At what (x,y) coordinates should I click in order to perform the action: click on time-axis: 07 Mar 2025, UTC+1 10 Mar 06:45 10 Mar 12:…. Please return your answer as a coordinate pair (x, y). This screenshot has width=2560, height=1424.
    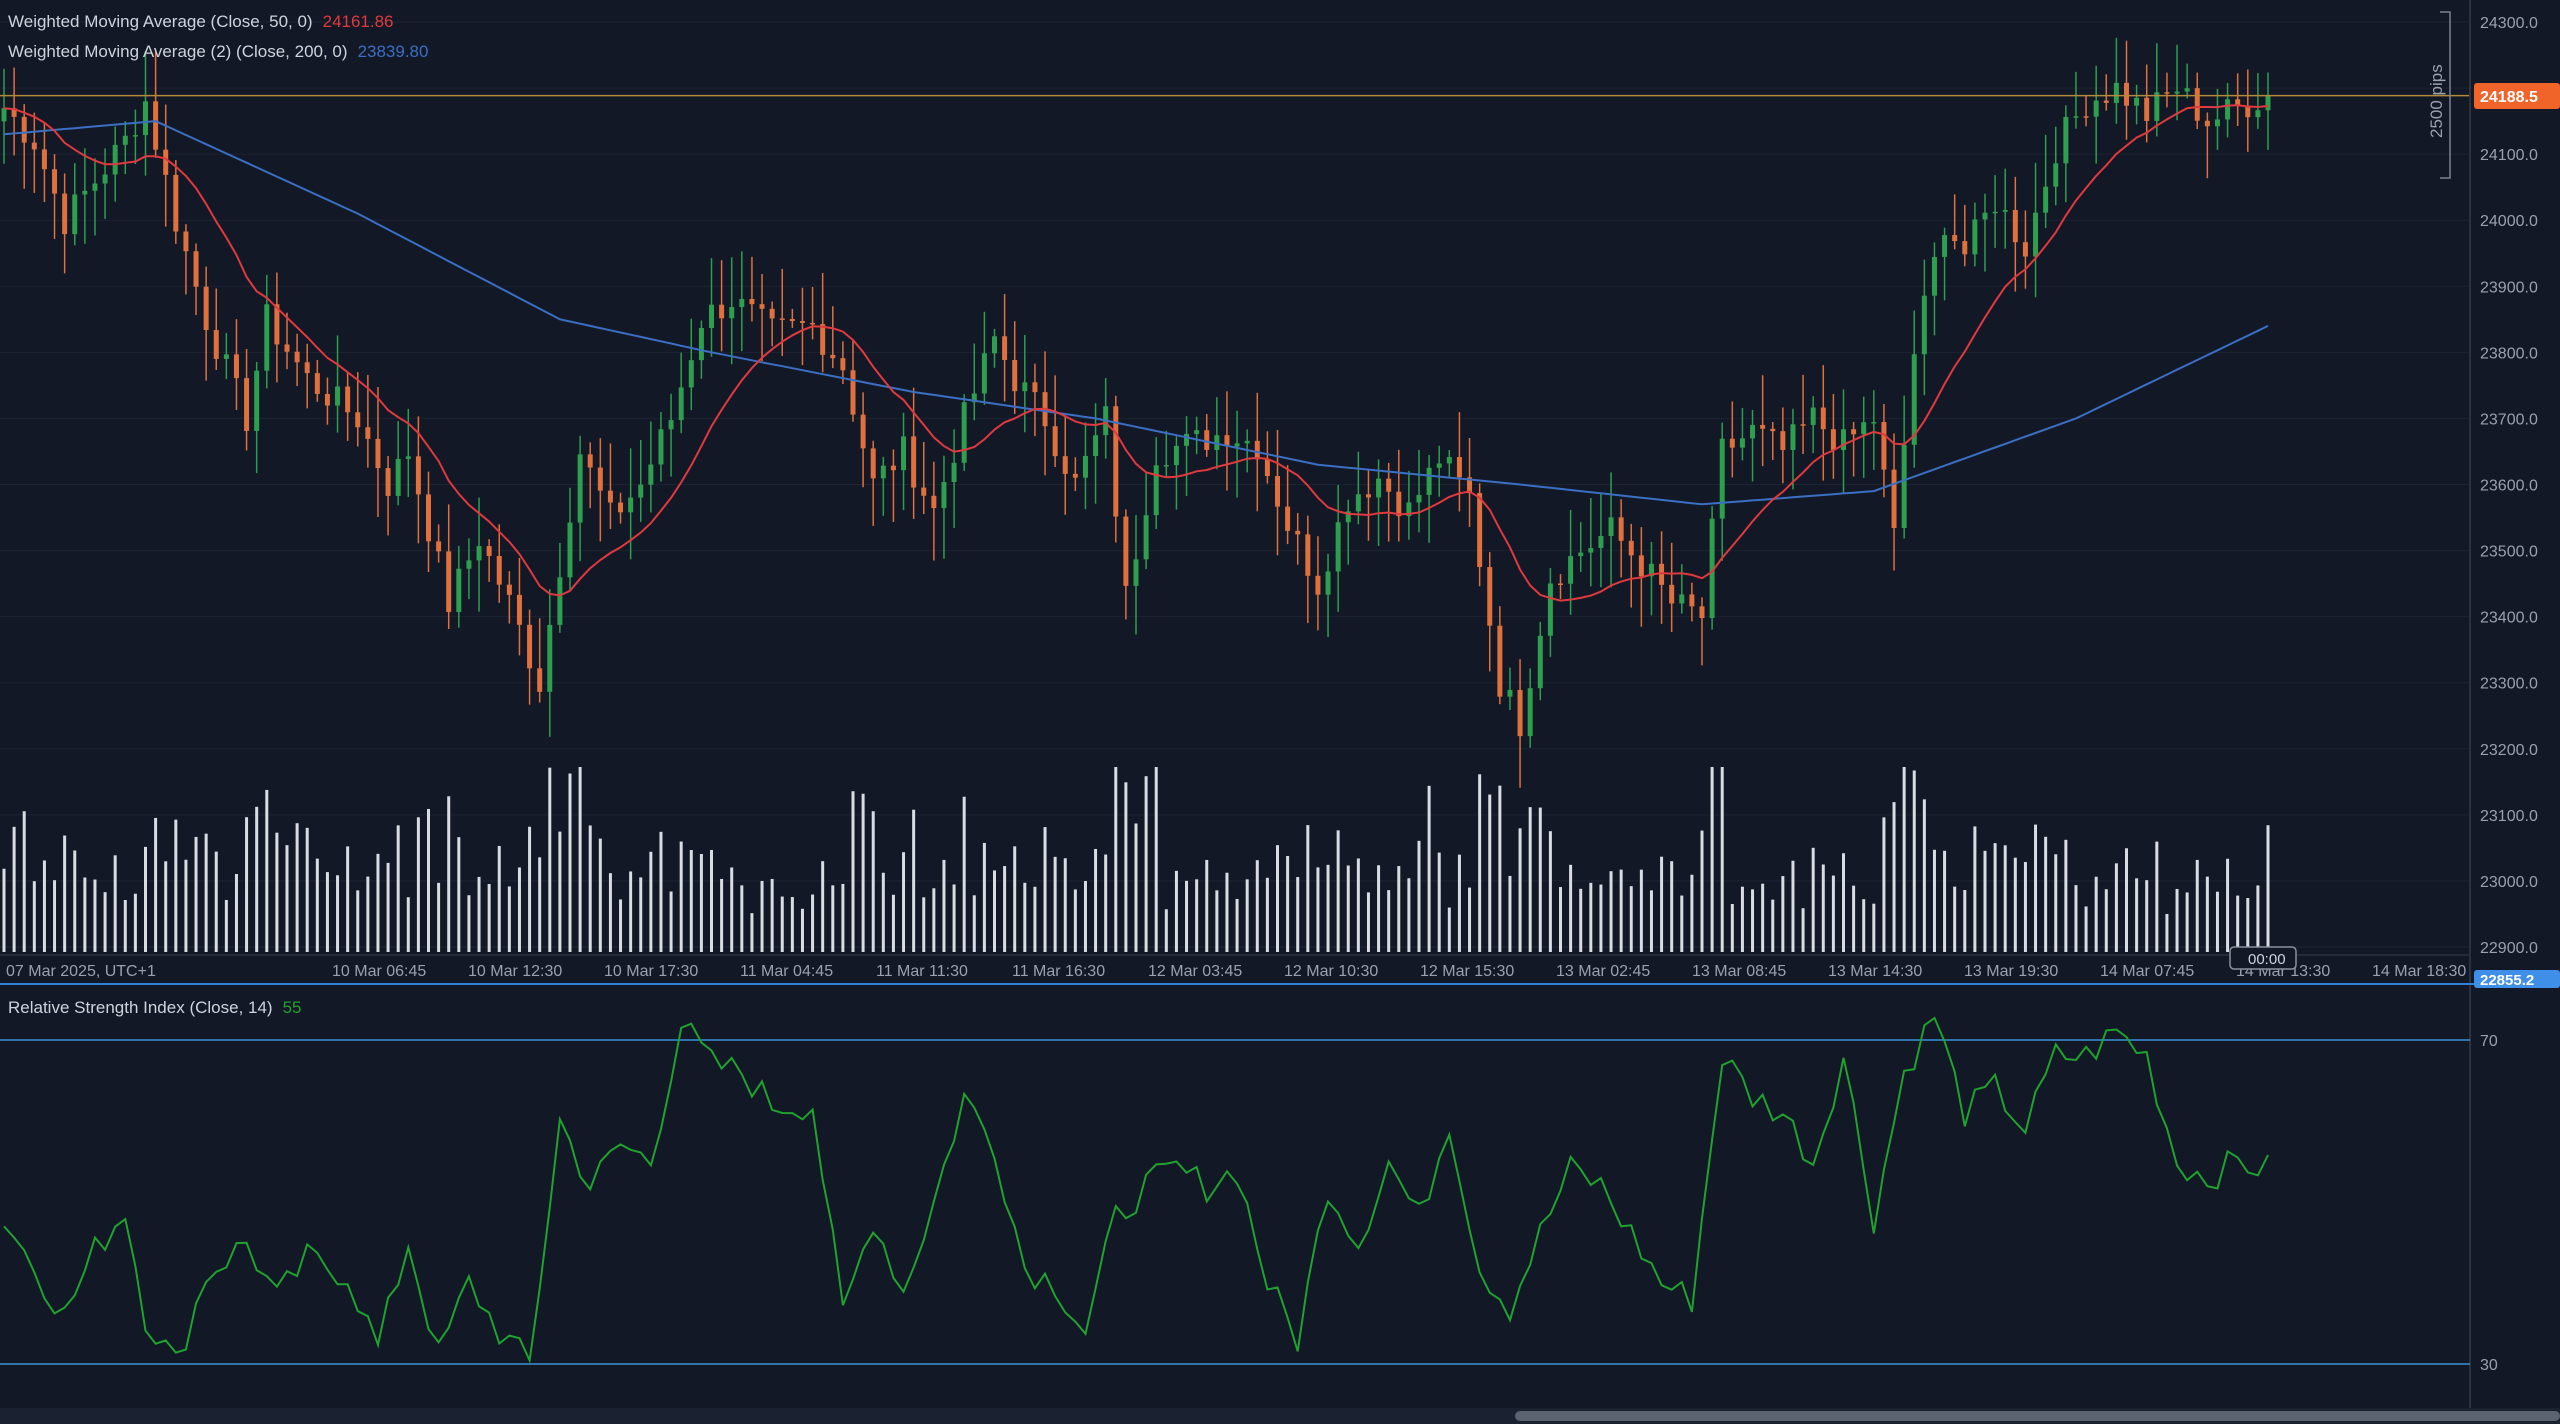
    Looking at the image, I should click on (1236, 971).